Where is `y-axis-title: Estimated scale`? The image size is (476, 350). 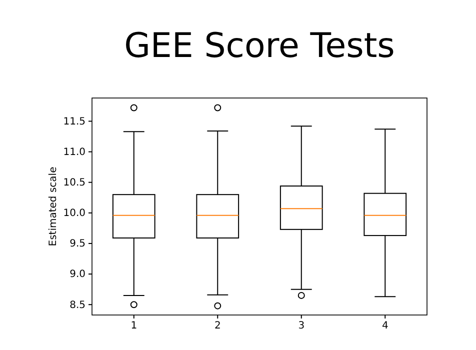 y-axis-title: Estimated scale is located at coordinates (53, 206).